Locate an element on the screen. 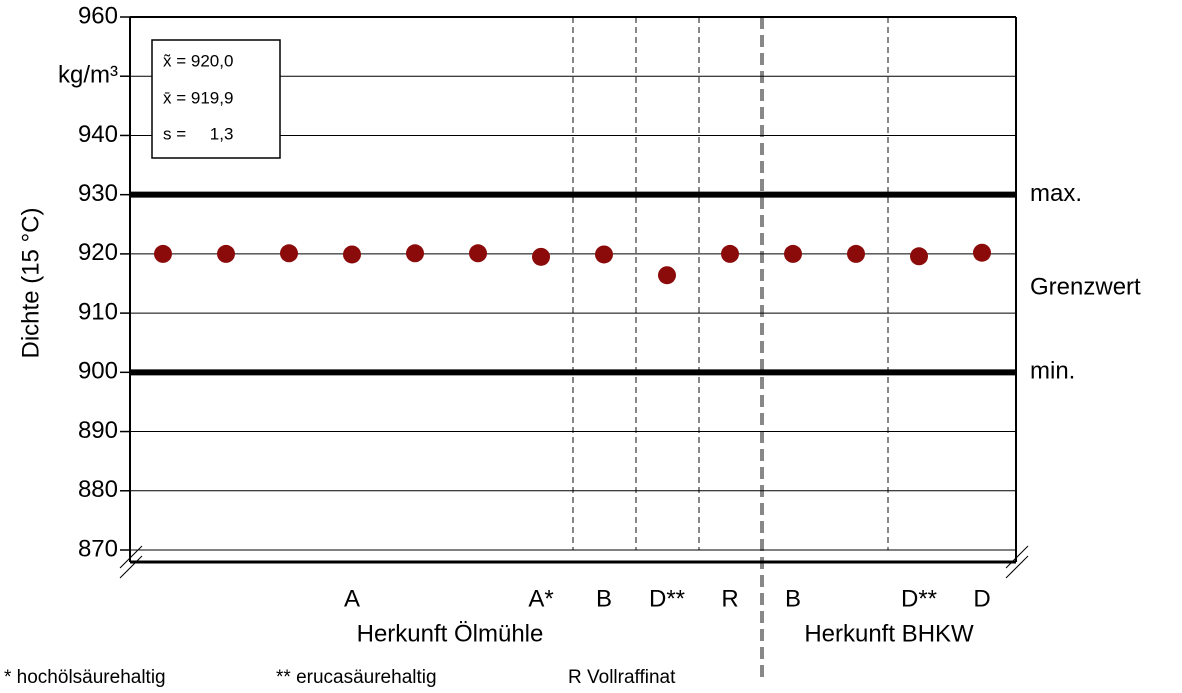 This screenshot has width=1182, height=693. y-tick-label: 940 is located at coordinates (98, 134).